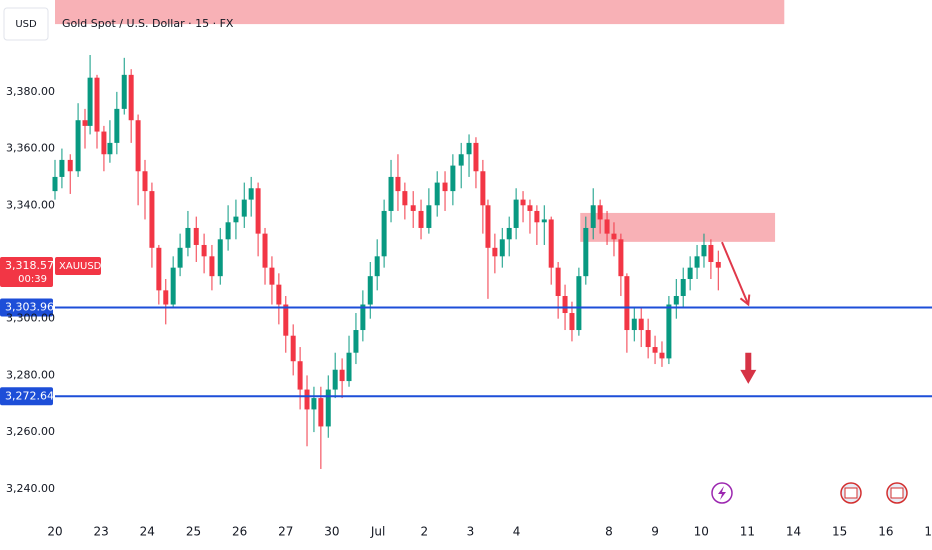  I want to click on x-tick-label: 16, so click(885, 532).